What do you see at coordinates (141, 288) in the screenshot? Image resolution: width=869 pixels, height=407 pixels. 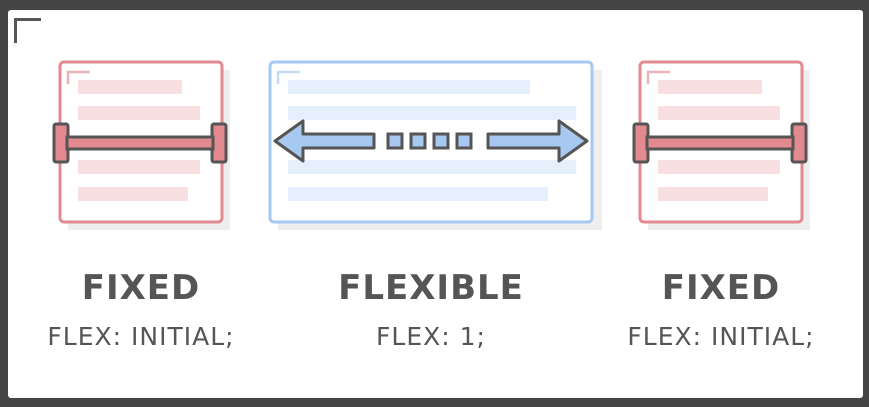 I see `column-title-fixed-left: FIXED` at bounding box center [141, 288].